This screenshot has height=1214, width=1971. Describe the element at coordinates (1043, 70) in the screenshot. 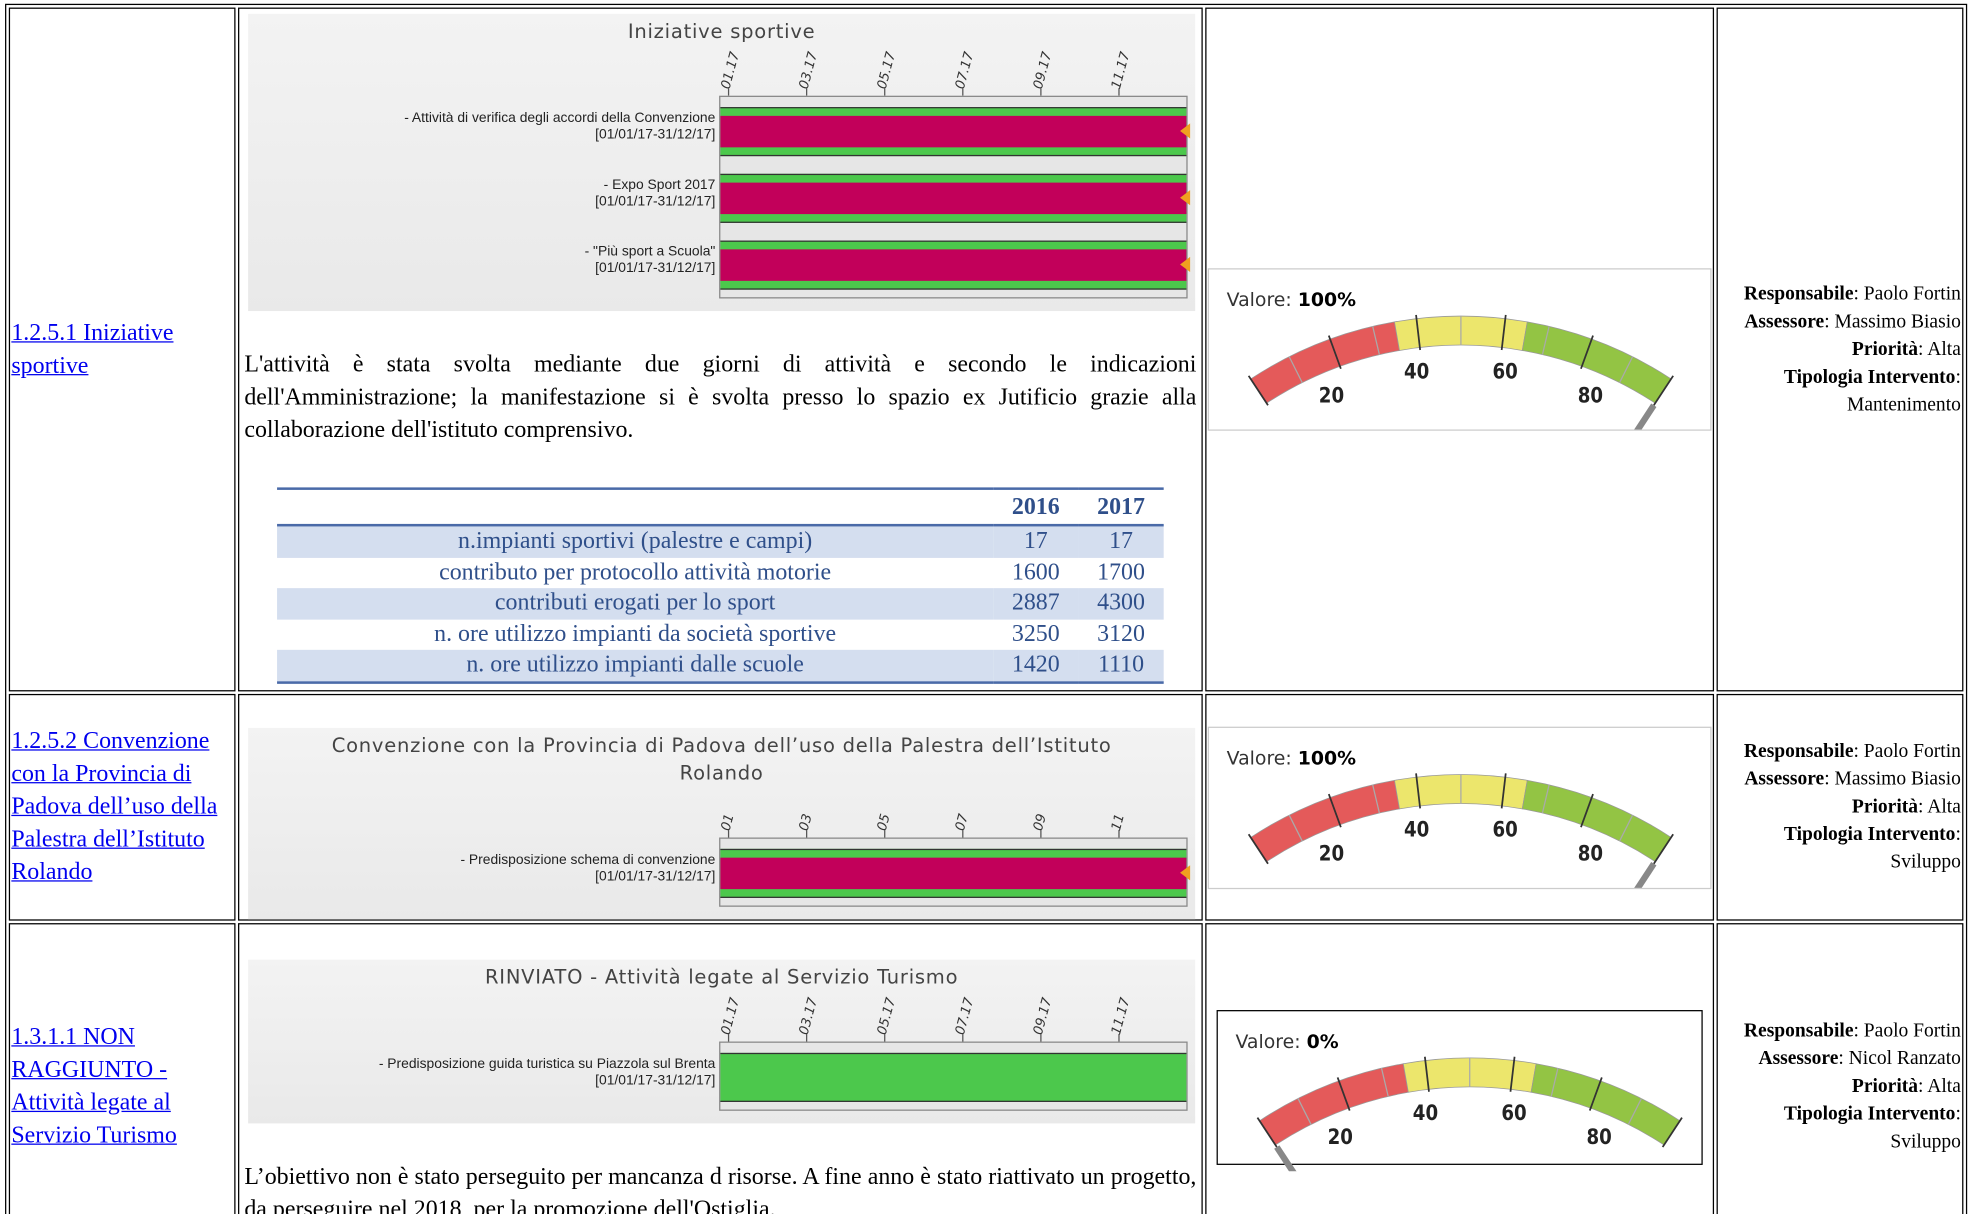

I see `gantt-tick-label: 09.17` at that location.